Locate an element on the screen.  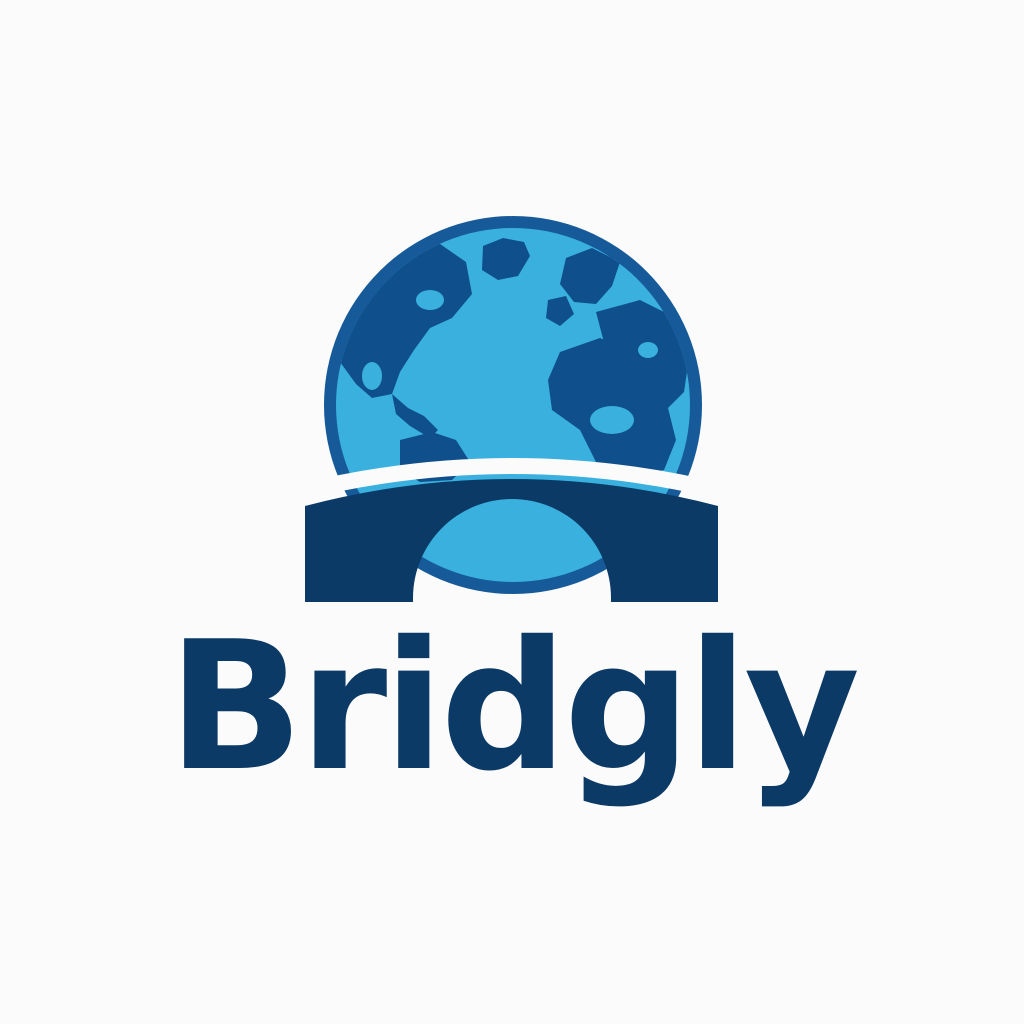
bridge-icon is located at coordinates (512, 530).